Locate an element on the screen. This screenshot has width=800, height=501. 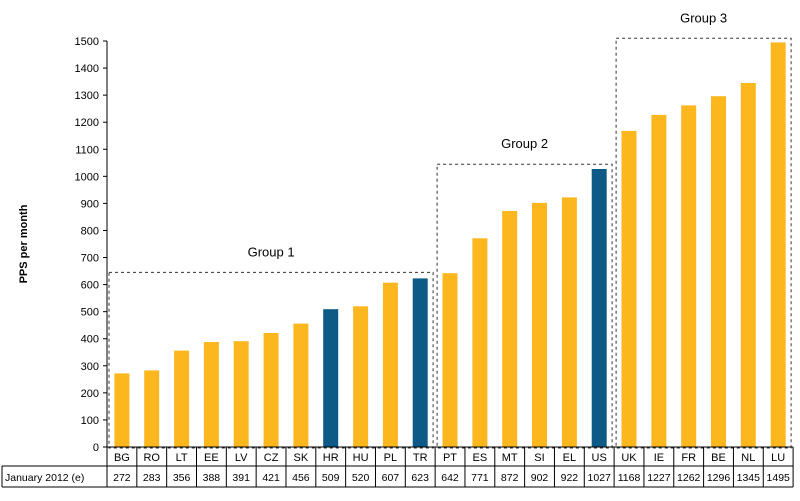
x-tick-label-mt: MT is located at coordinates (510, 458).